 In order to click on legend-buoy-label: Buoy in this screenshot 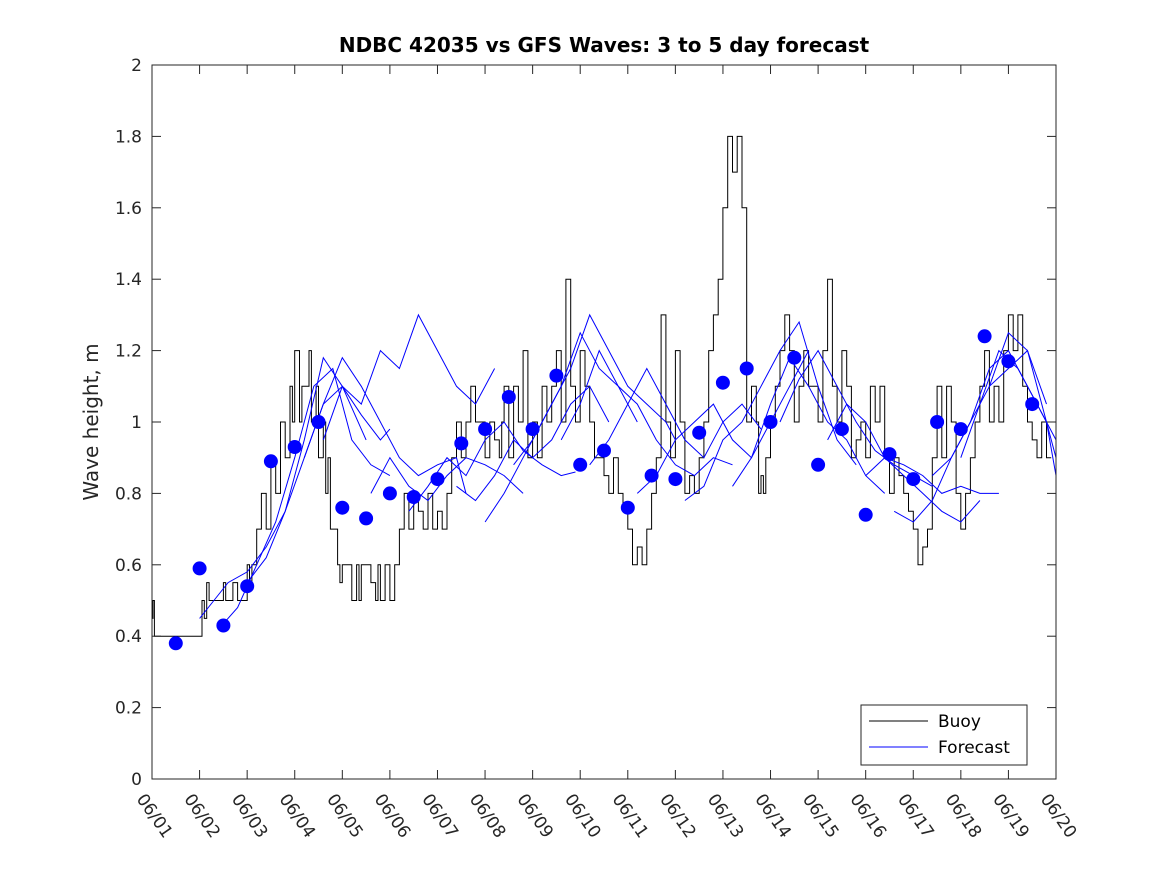, I will do `click(959, 722)`.